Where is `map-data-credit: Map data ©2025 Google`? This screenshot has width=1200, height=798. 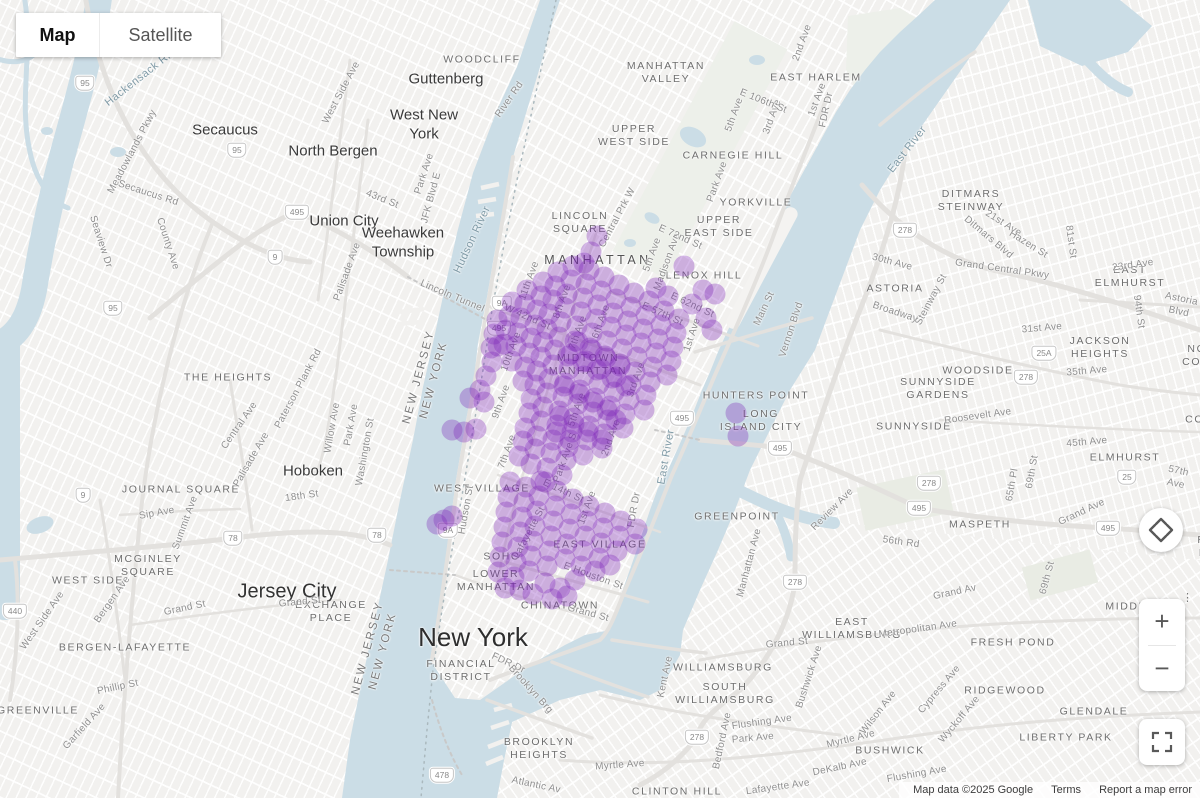 map-data-credit: Map data ©2025 Google is located at coordinates (973, 790).